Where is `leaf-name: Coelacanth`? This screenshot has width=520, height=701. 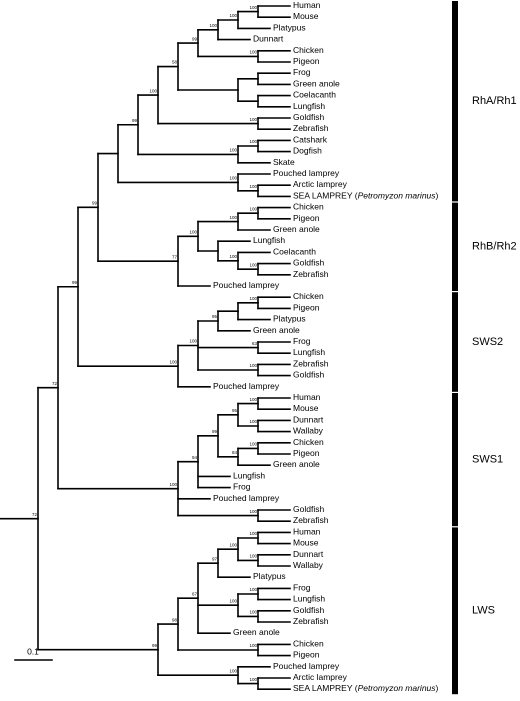
leaf-name: Coelacanth is located at coordinates (314, 95).